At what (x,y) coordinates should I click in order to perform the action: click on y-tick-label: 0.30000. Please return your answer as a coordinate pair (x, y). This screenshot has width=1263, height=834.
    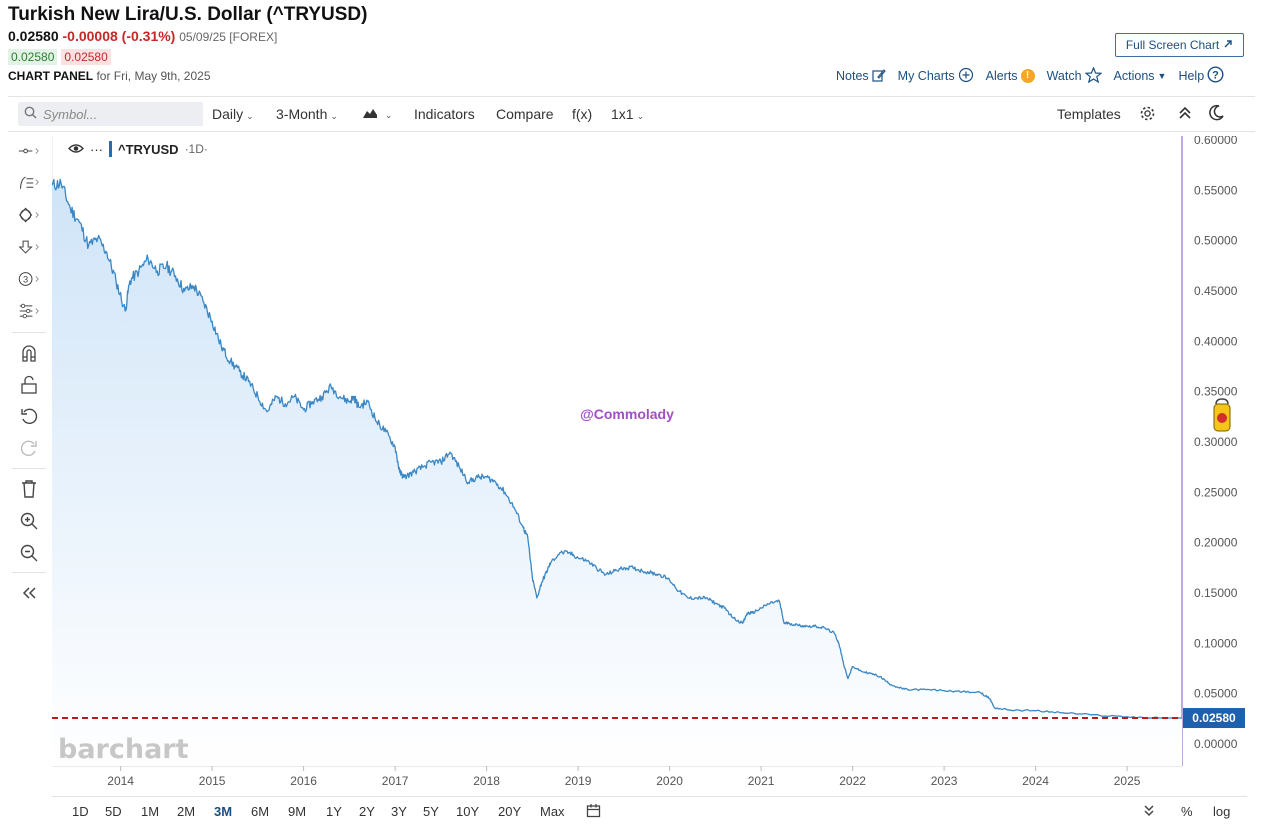
    Looking at the image, I should click on (1216, 442).